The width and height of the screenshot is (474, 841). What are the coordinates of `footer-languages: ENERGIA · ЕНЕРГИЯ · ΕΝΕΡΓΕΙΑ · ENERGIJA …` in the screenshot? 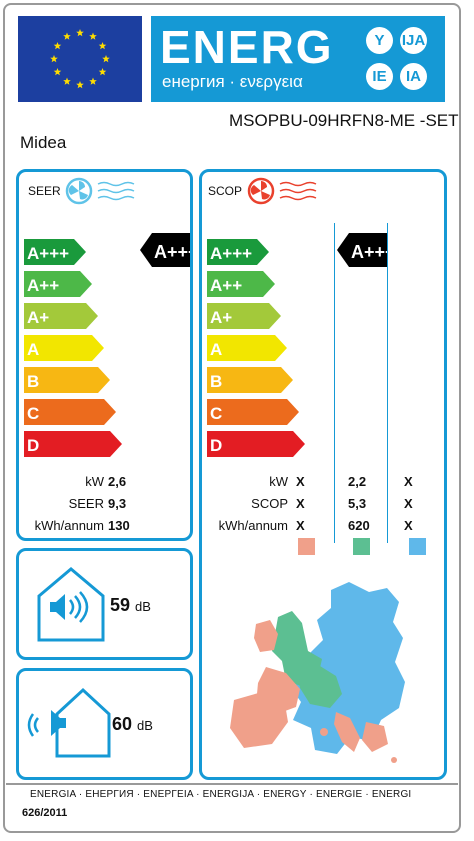 It's located at (221, 794).